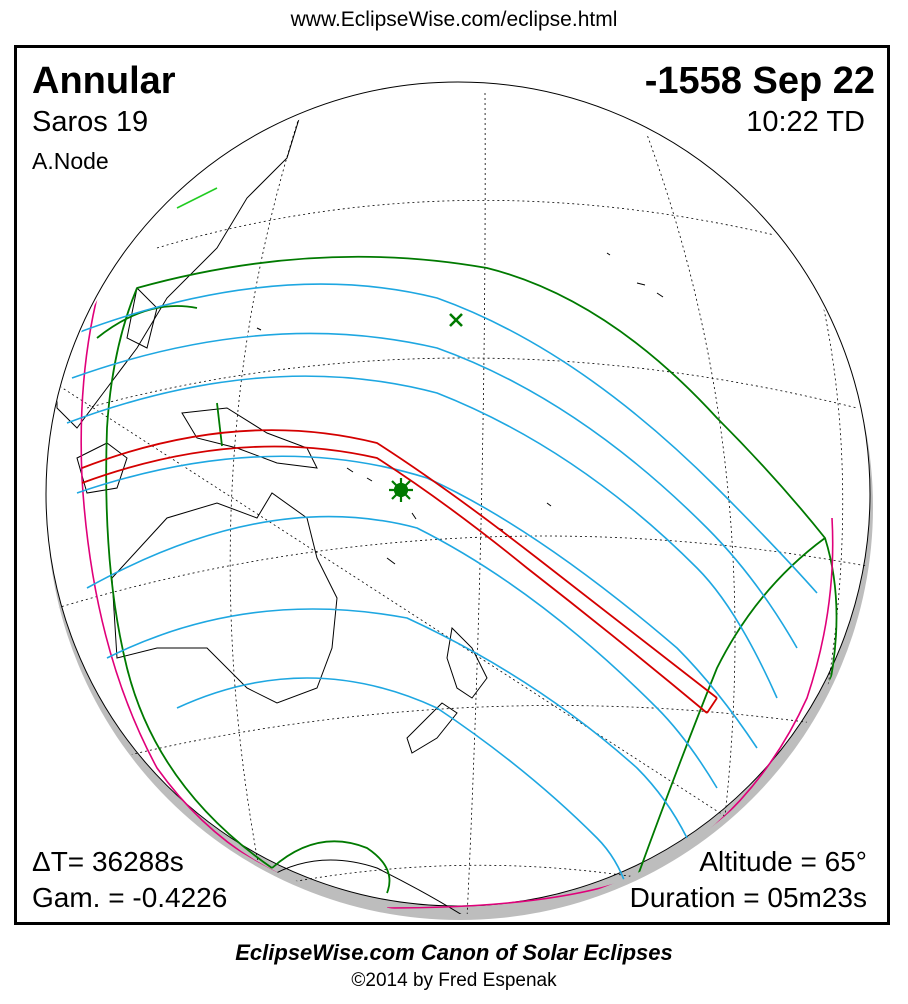 The image size is (908, 1004). What do you see at coordinates (70, 161) in the screenshot?
I see `lunar-node: A.Node` at bounding box center [70, 161].